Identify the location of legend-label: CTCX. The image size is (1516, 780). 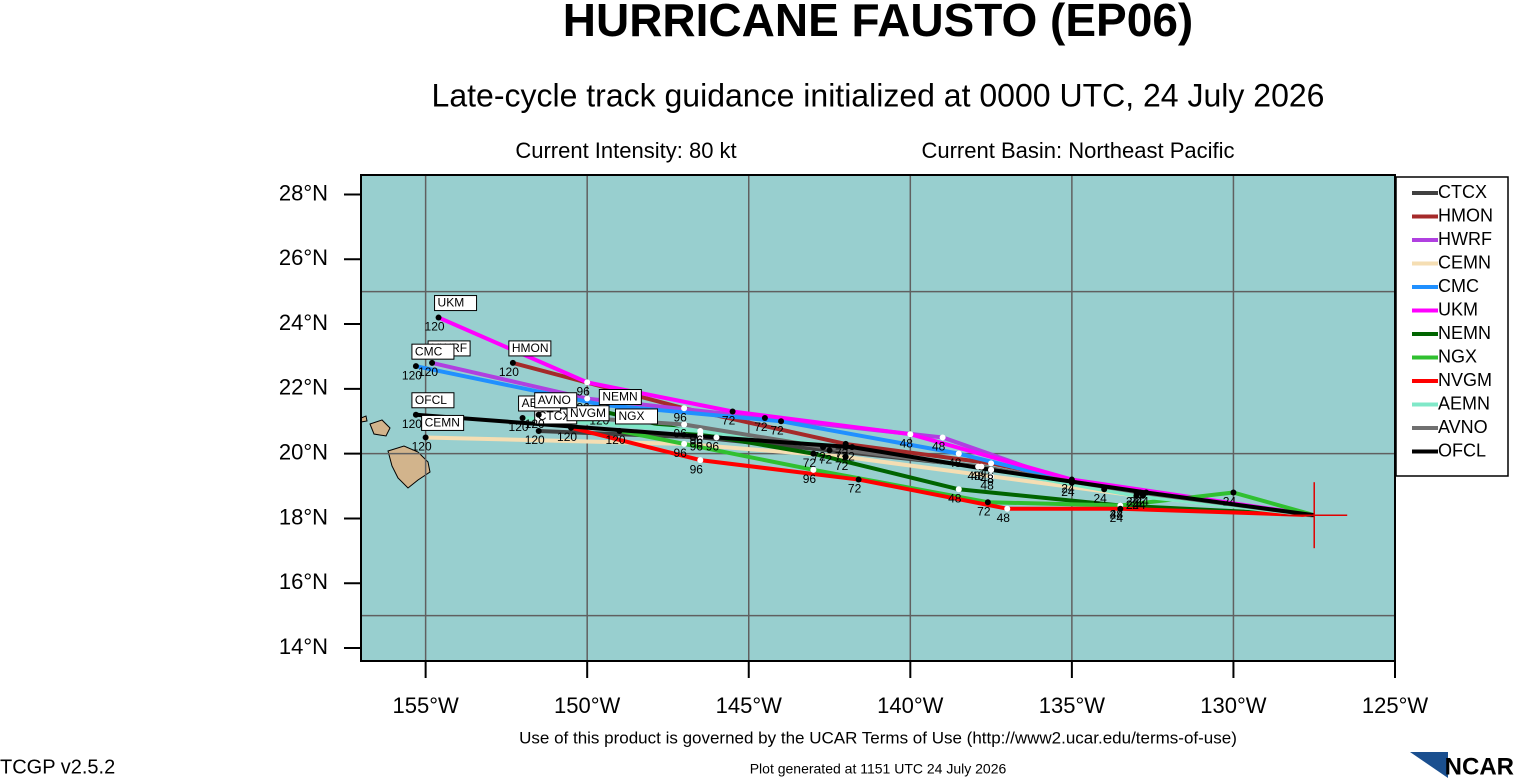
(1462, 192).